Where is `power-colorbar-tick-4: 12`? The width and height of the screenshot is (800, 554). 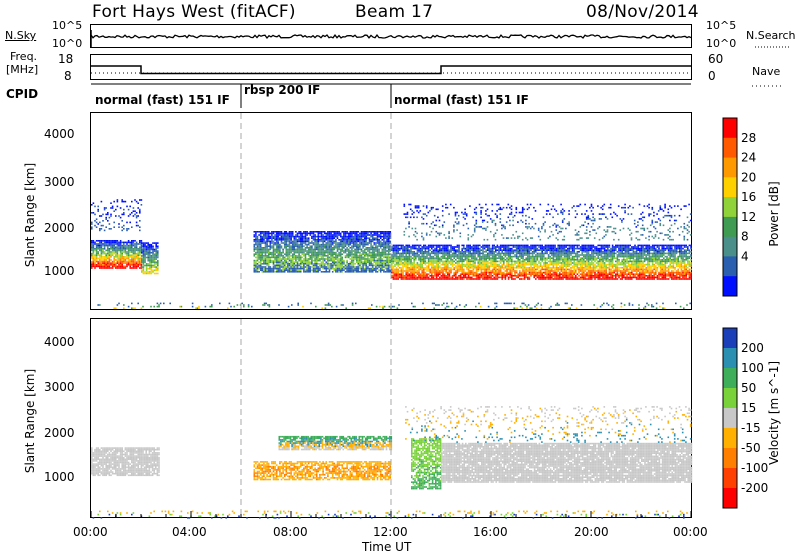
power-colorbar-tick-4: 12 is located at coordinates (748, 217).